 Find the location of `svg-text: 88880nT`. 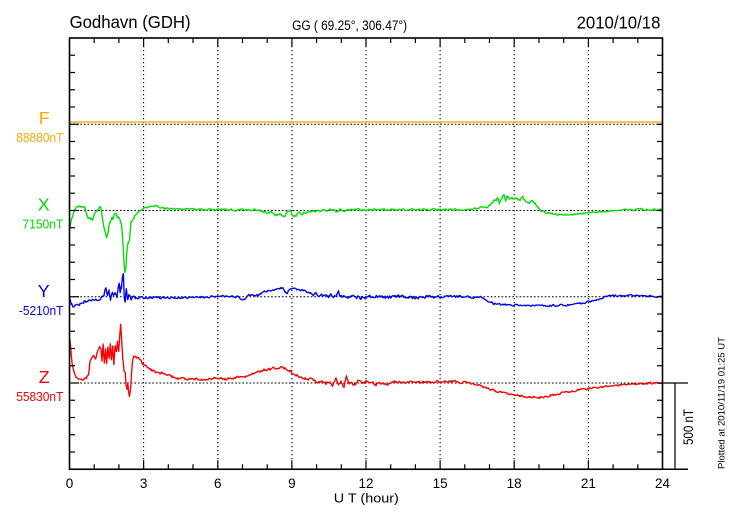

svg-text: 88880nT is located at coordinates (39, 137).